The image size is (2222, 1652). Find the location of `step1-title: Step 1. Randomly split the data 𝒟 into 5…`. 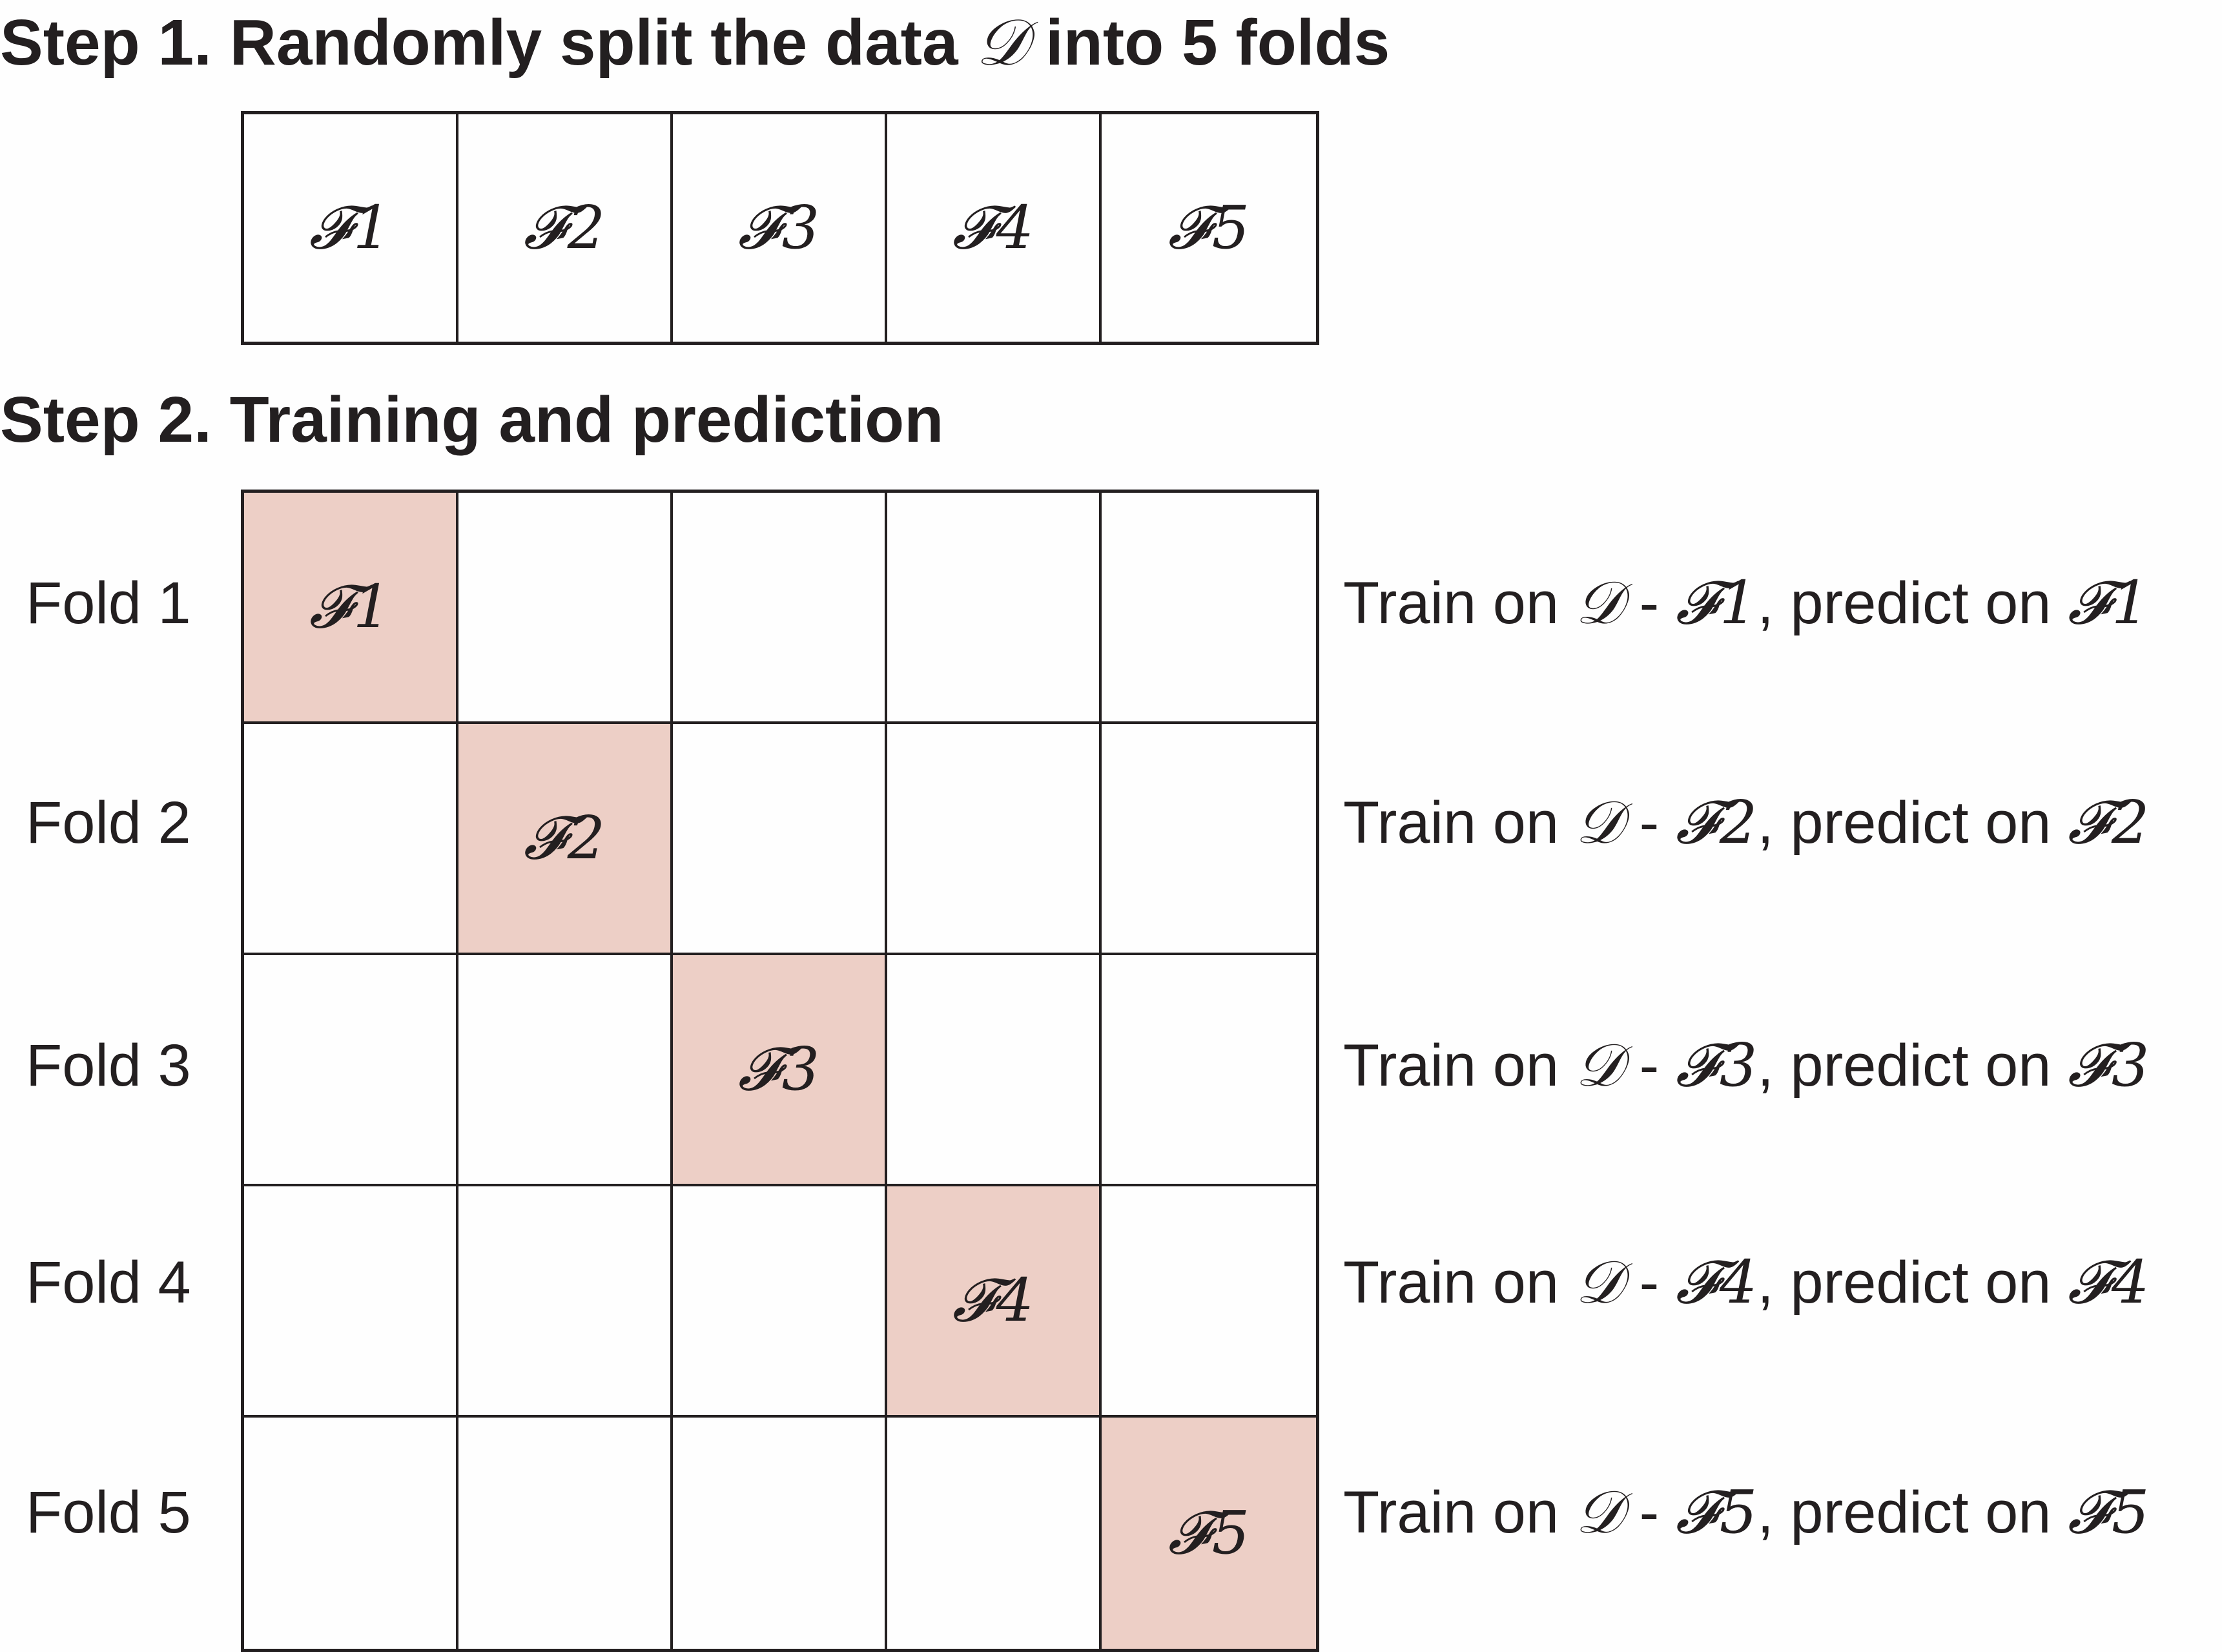

step1-title: Step 1. Randomly split the data 𝒟 into 5… is located at coordinates (695, 43).